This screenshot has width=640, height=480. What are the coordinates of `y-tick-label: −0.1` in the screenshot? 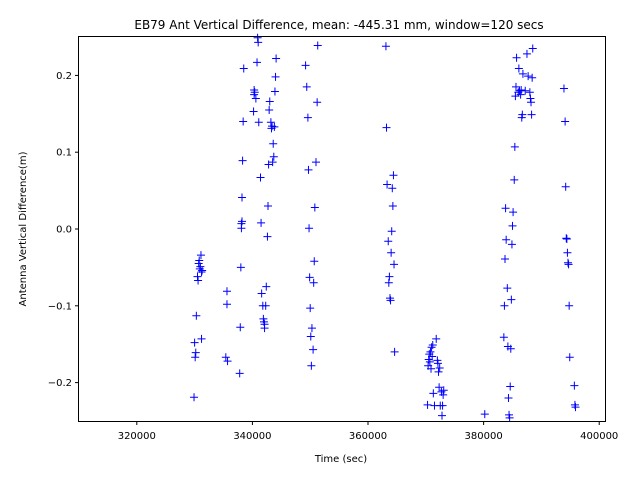 It's located at (60, 306).